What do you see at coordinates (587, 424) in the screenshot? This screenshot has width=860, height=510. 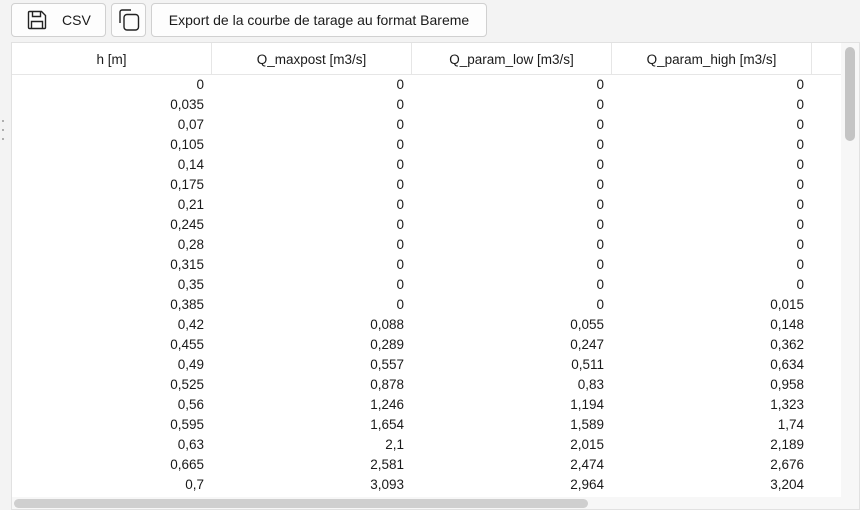 I see `table-cell: 1,589` at bounding box center [587, 424].